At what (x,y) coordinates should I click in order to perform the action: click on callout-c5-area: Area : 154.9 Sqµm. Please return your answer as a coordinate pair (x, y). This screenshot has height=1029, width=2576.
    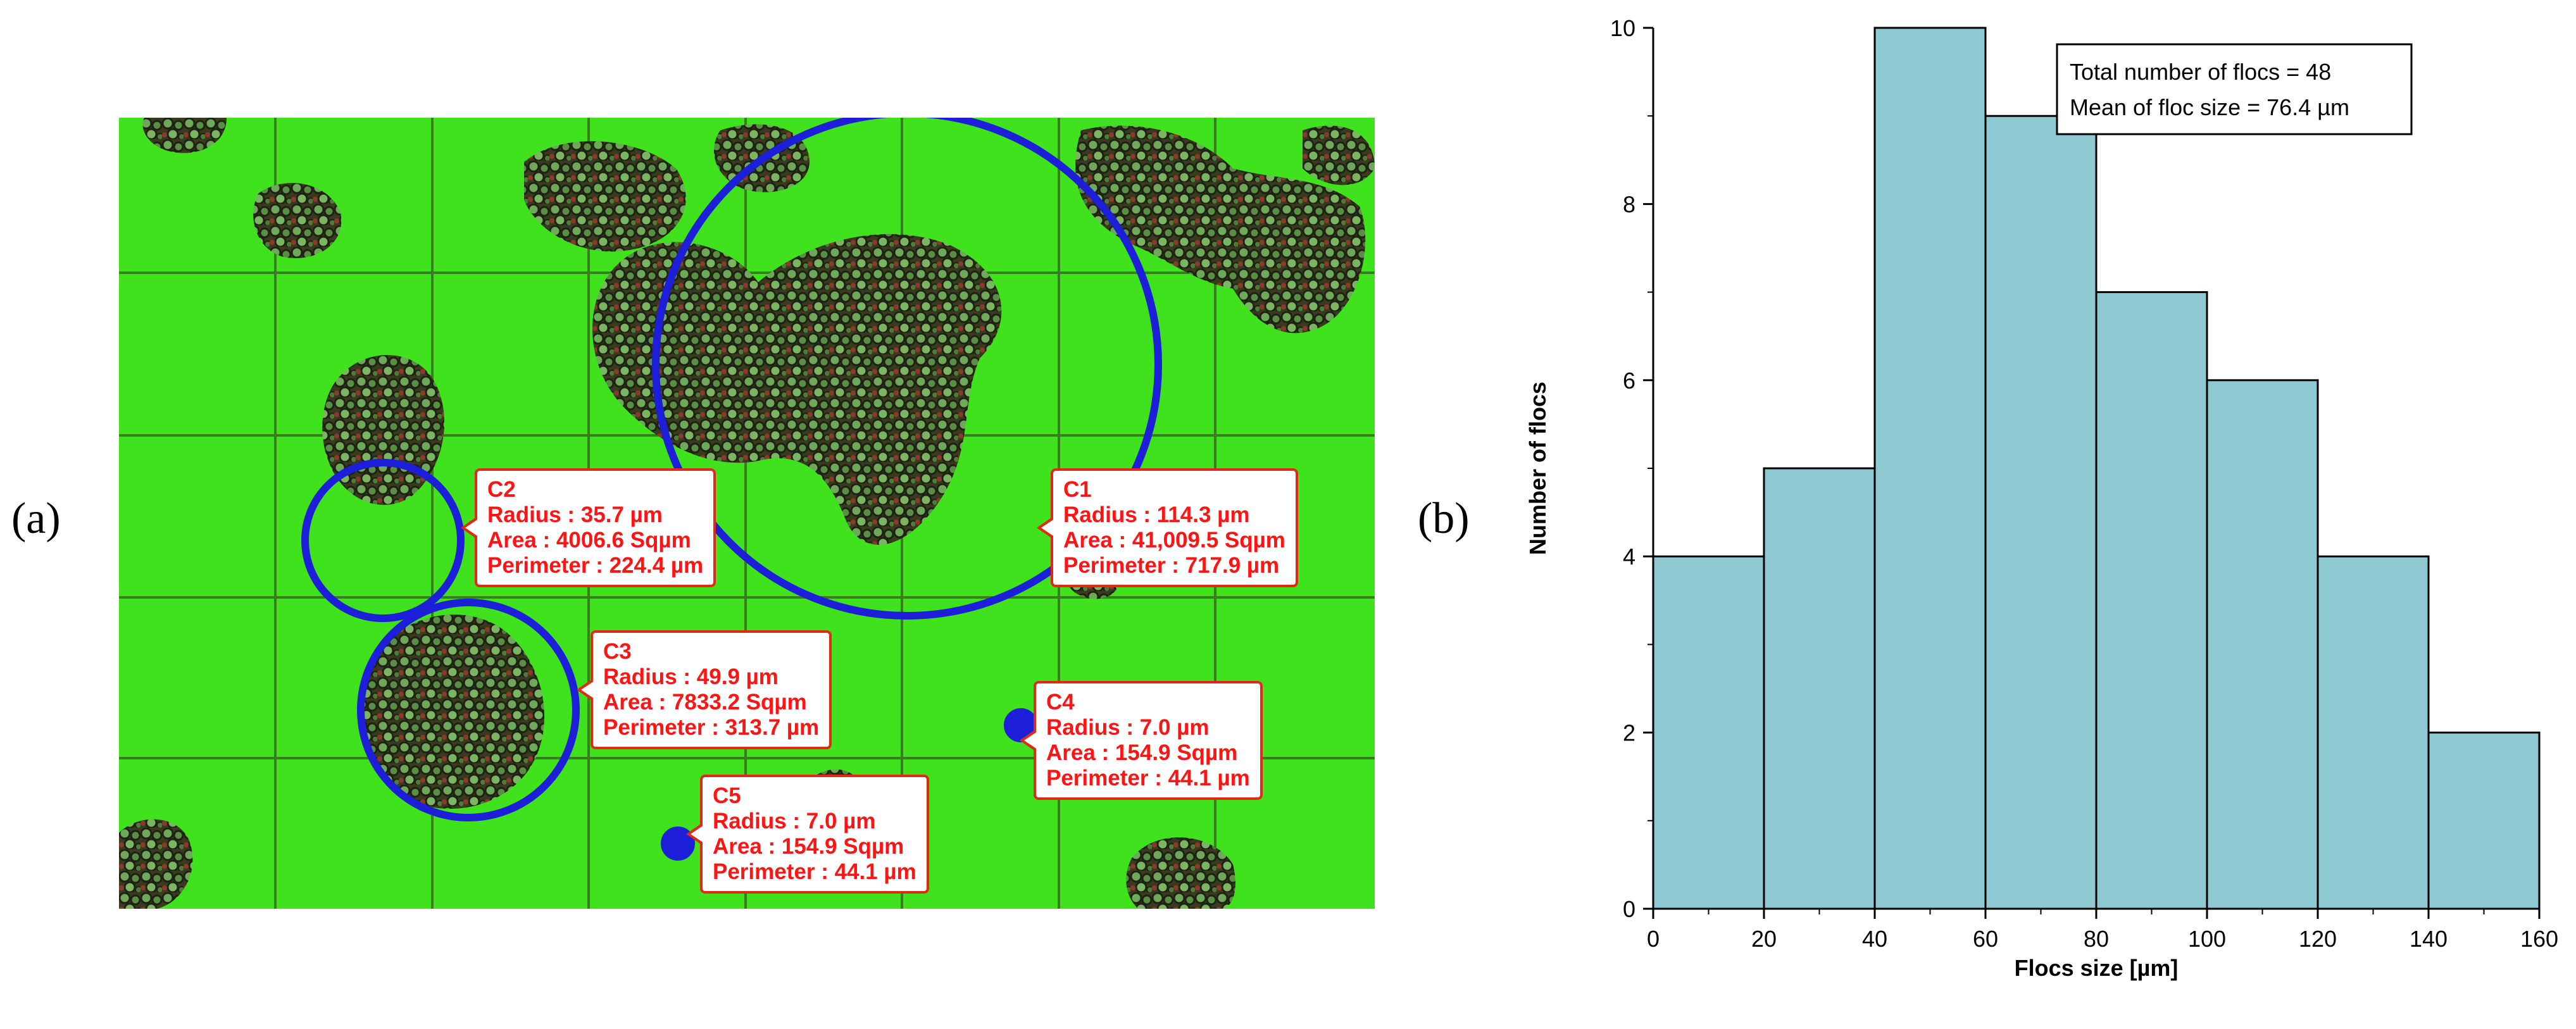
    Looking at the image, I should click on (808, 846).